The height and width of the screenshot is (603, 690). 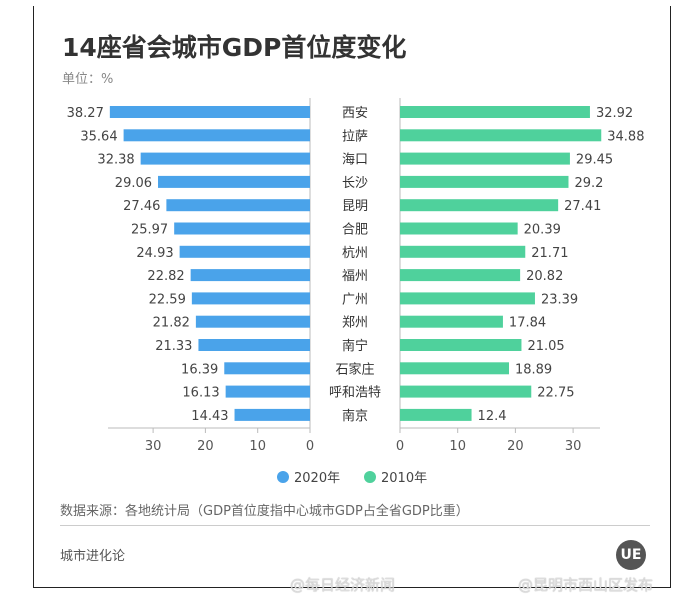 What do you see at coordinates (625, 136) in the screenshot?
I see `label-2010-1: 34.88` at bounding box center [625, 136].